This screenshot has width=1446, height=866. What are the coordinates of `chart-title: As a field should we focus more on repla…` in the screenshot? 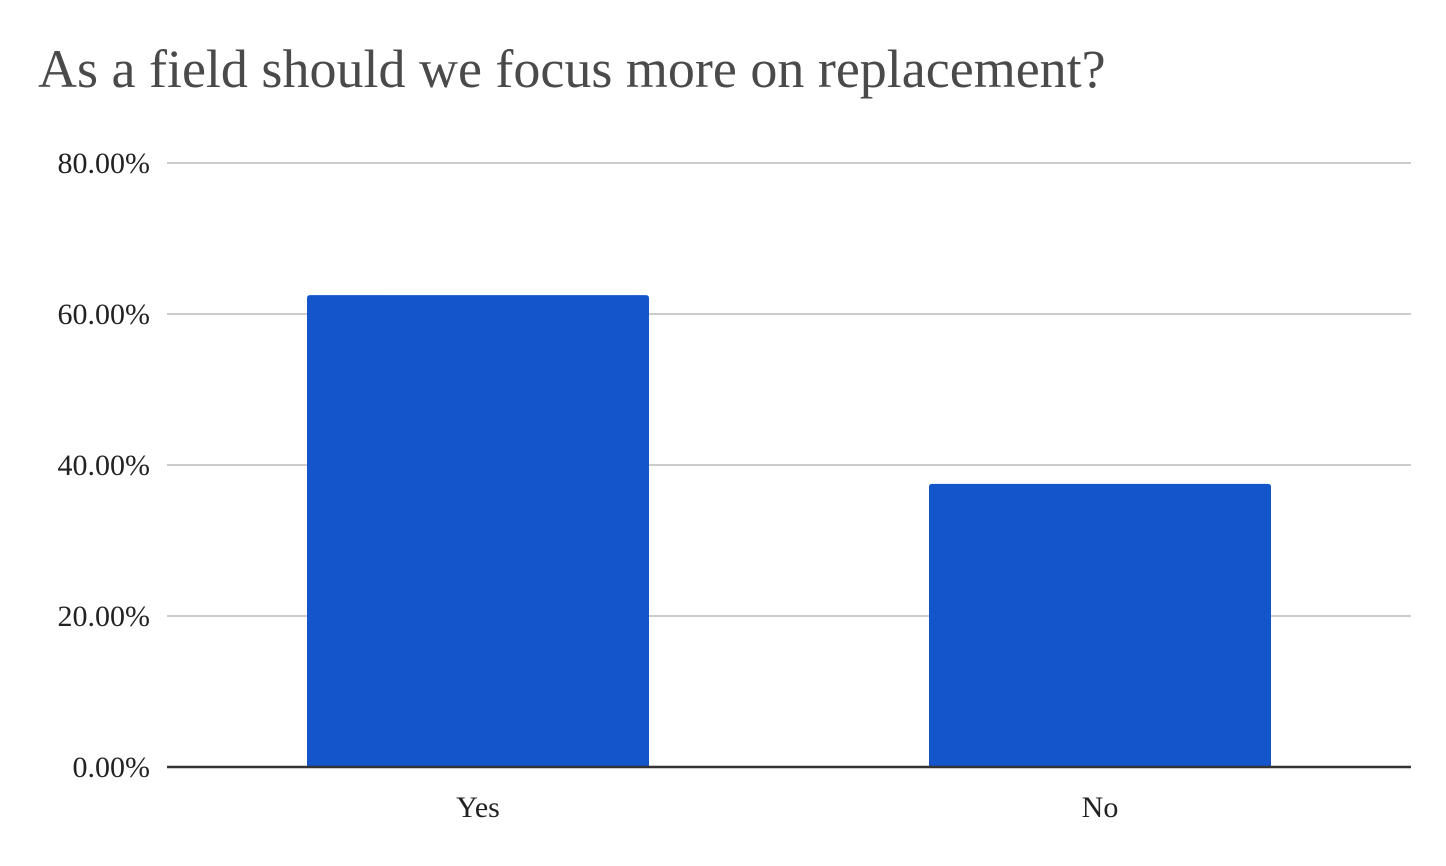 It's located at (572, 69).